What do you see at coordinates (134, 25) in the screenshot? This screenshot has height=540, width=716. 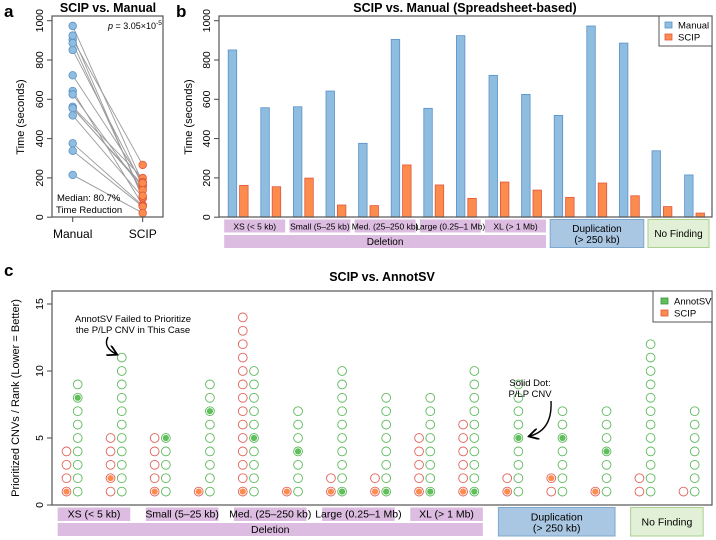 I see `p-value-annotation: p = 3.05×10-5` at bounding box center [134, 25].